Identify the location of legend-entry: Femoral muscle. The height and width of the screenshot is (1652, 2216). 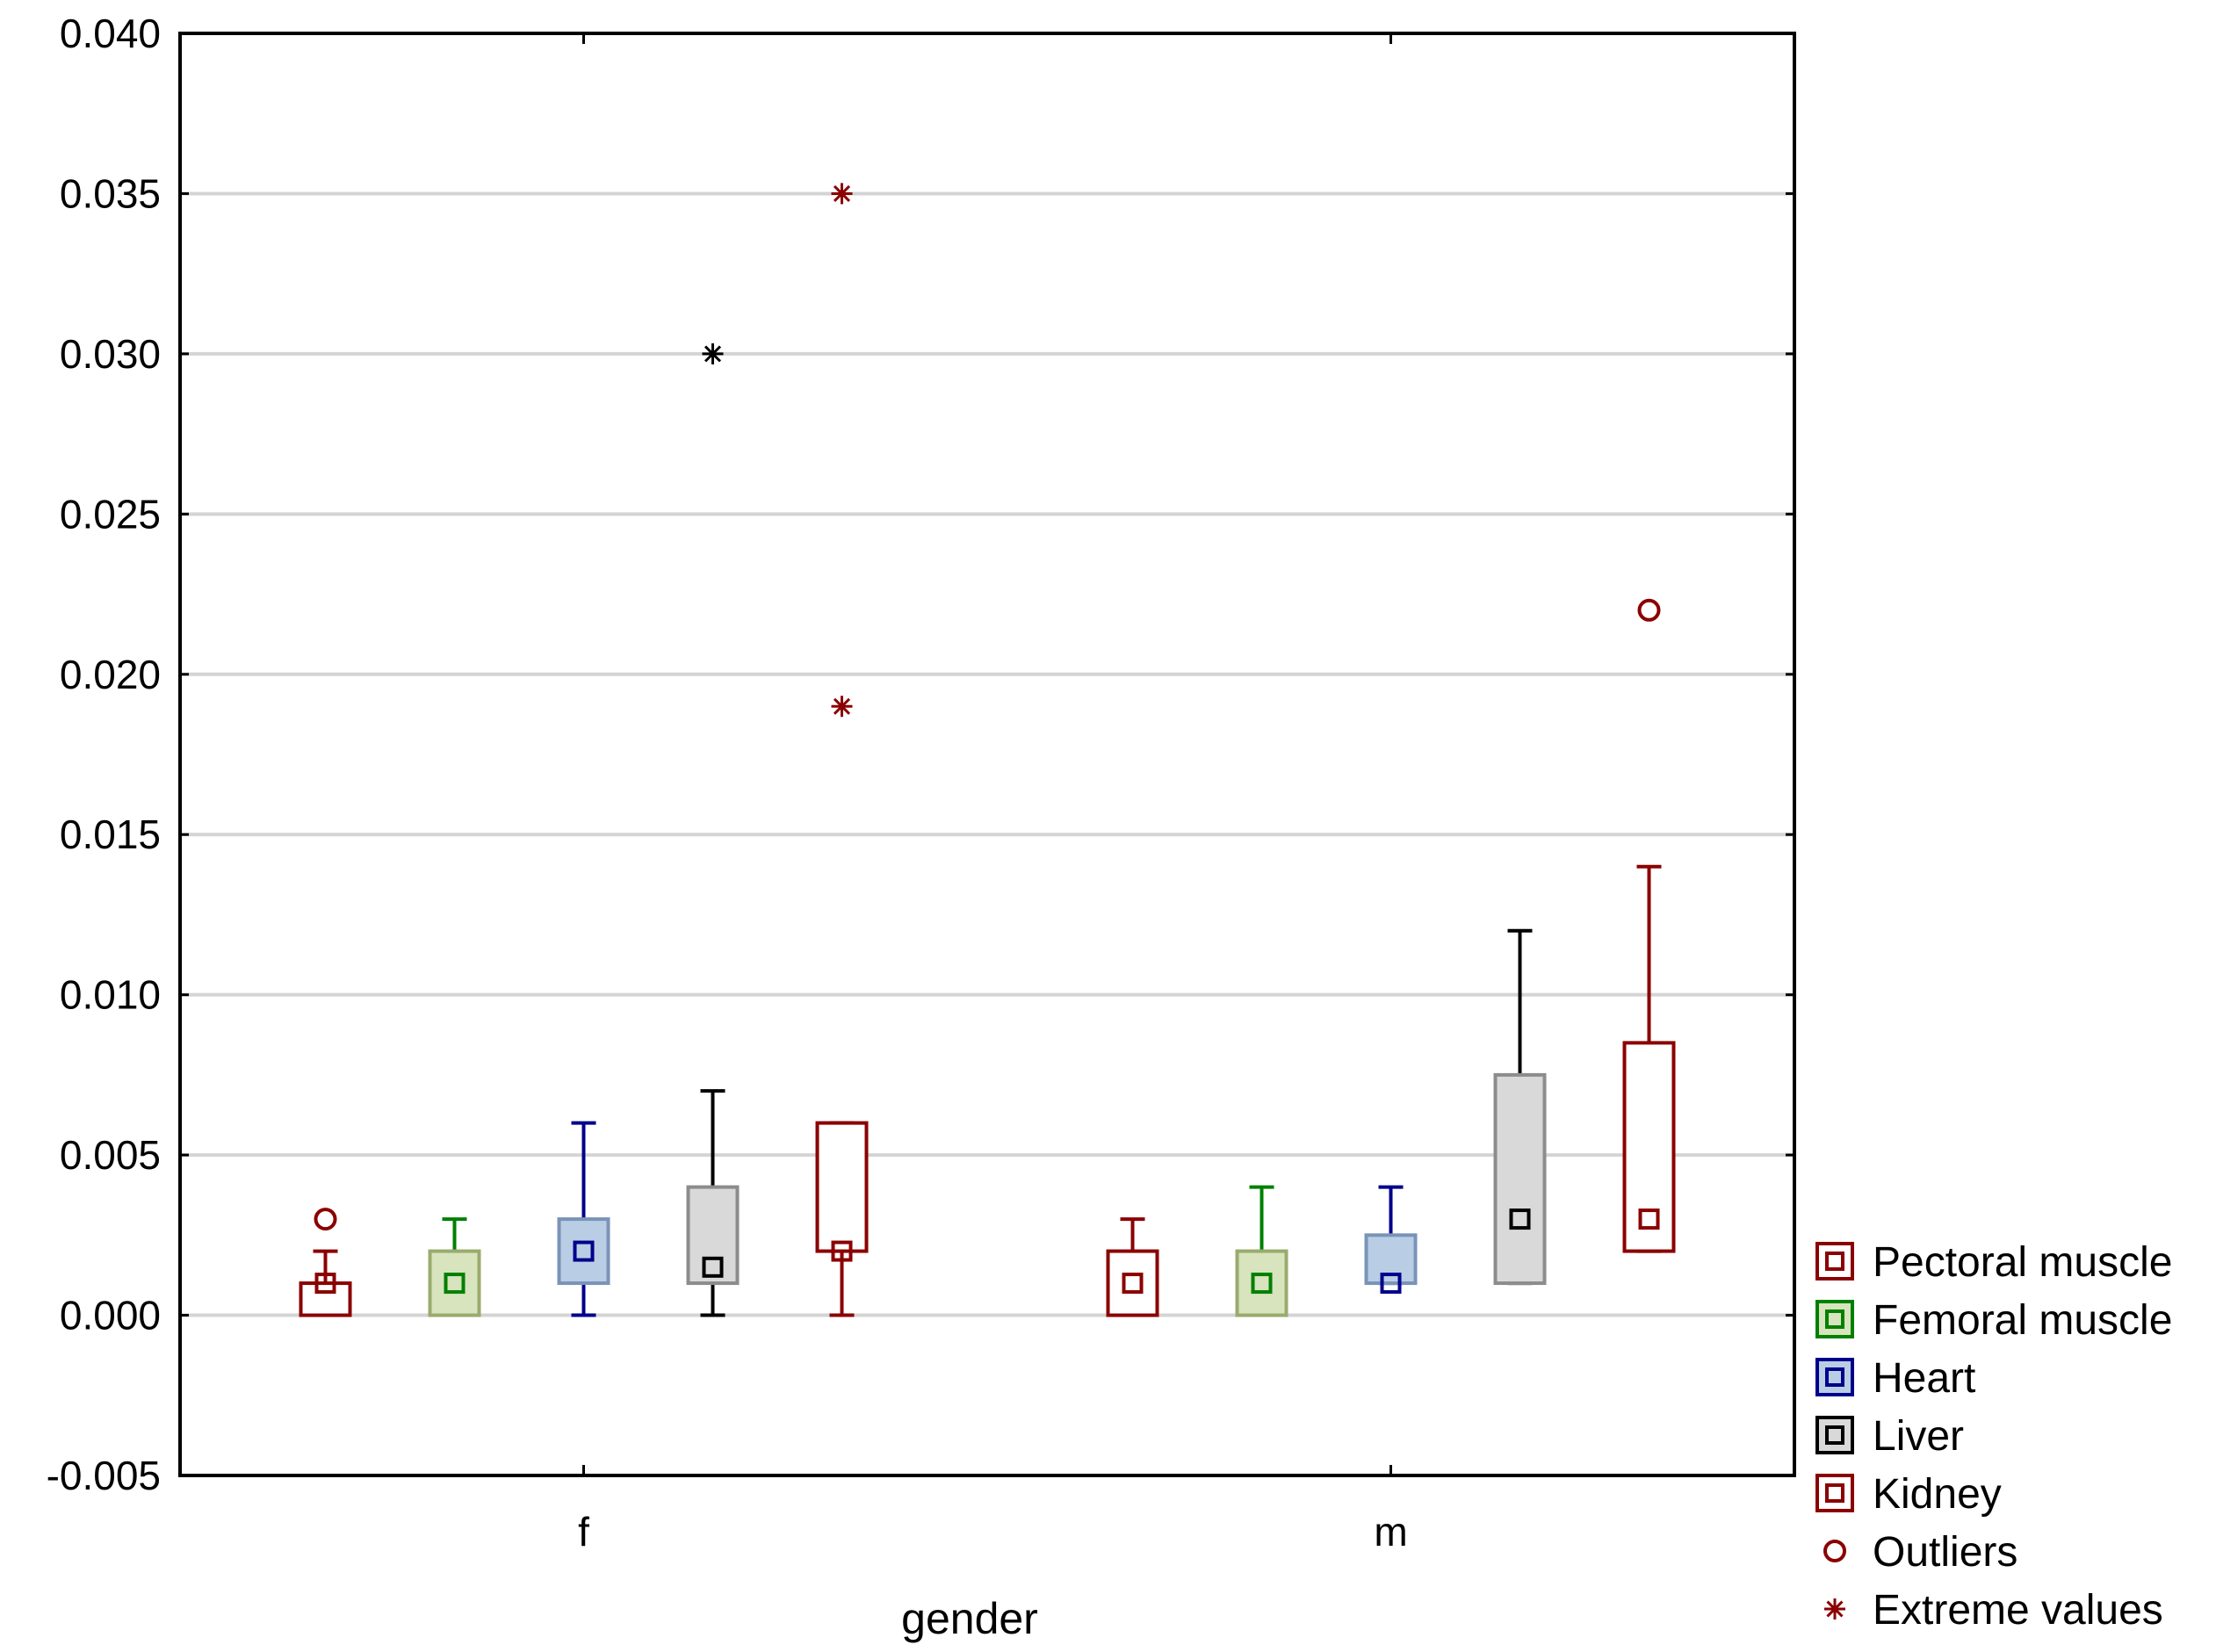
(1993, 1320).